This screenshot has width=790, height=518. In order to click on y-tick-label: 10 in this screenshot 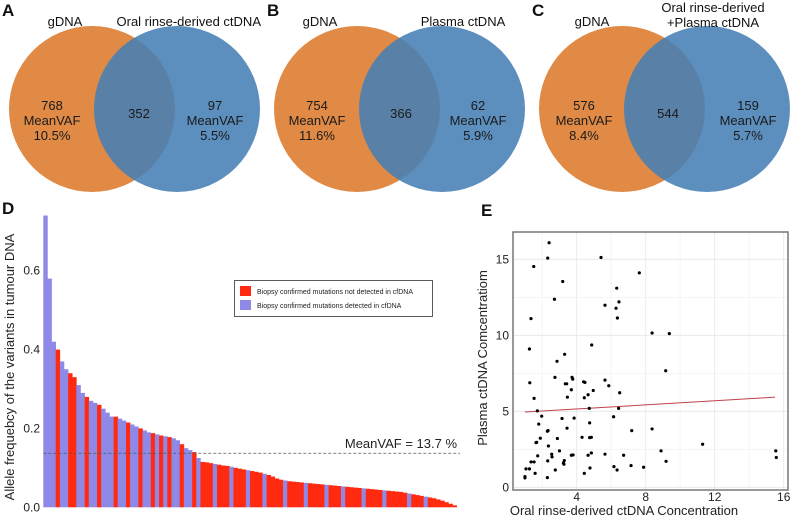, I will do `click(503, 335)`.